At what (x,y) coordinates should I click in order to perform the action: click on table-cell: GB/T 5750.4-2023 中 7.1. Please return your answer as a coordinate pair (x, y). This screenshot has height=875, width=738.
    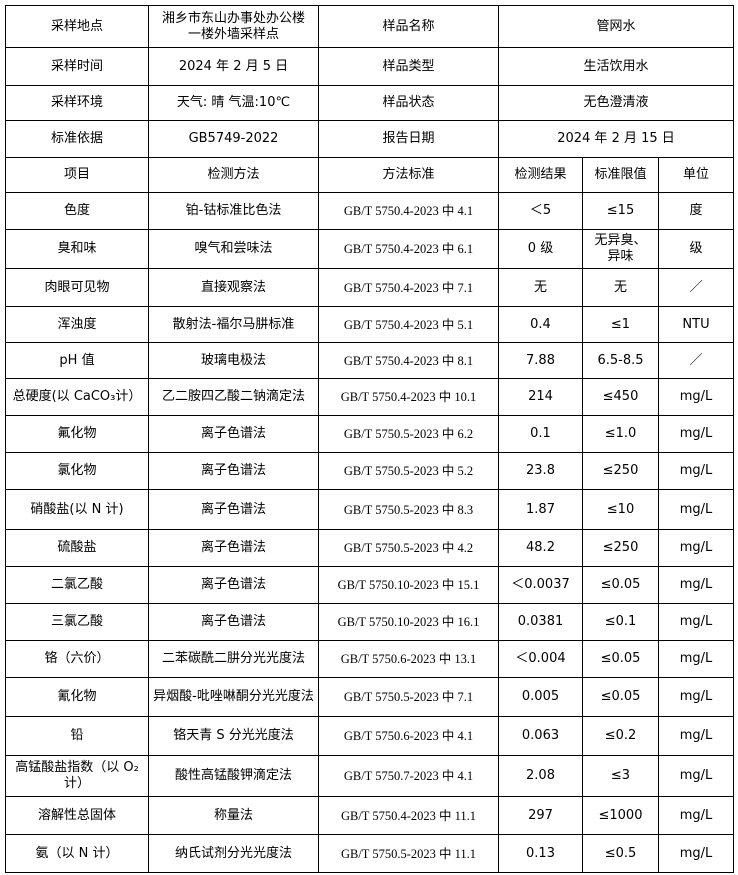
    Looking at the image, I should click on (408, 287).